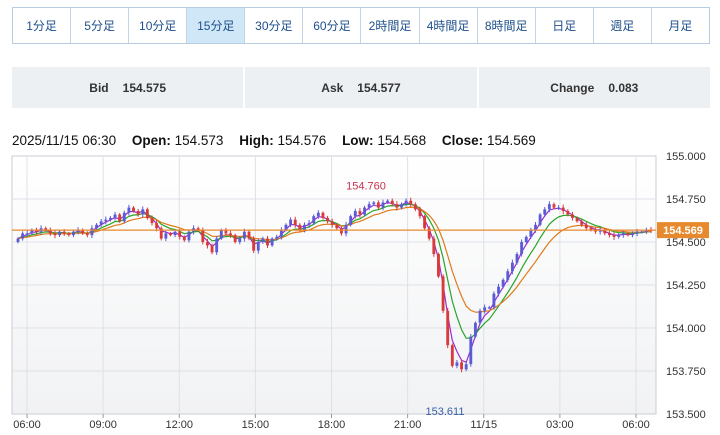 This screenshot has width=720, height=435. What do you see at coordinates (379, 87) in the screenshot?
I see `ask-value: 154.577` at bounding box center [379, 87].